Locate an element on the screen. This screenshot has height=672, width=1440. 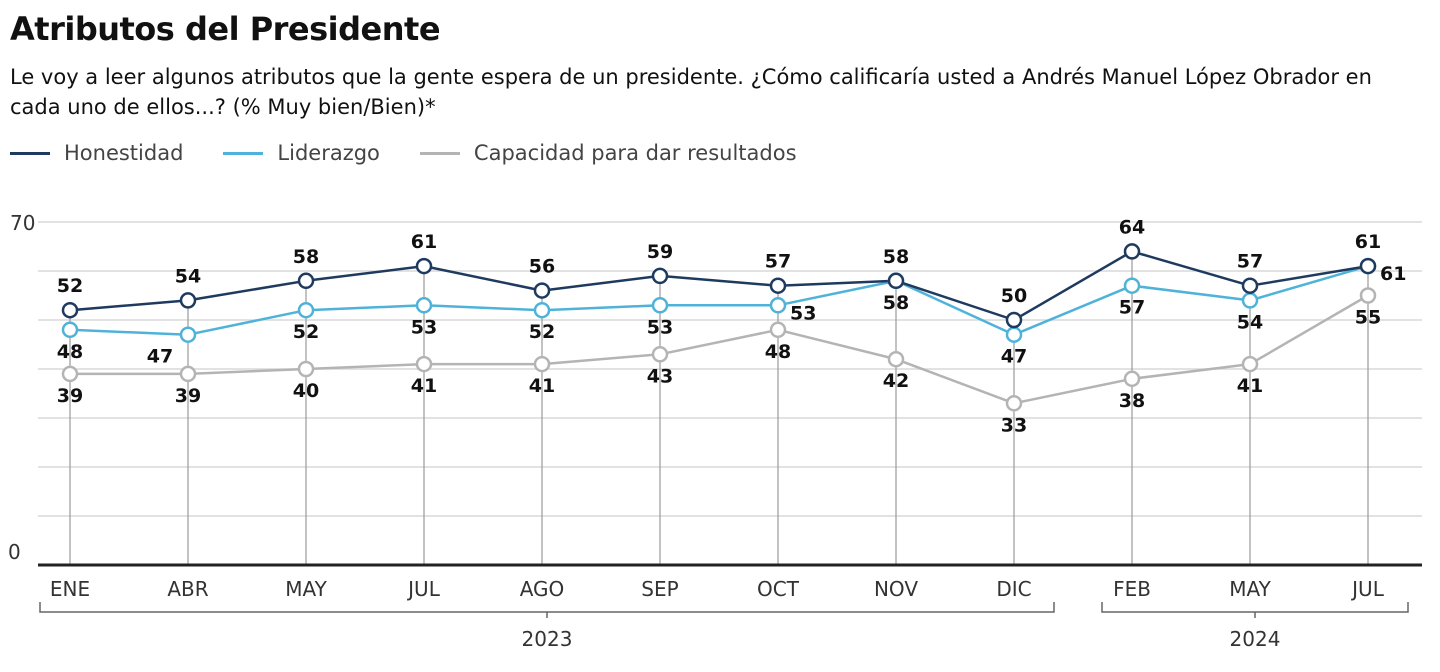
y-tick-label: 0 is located at coordinates (14, 552).